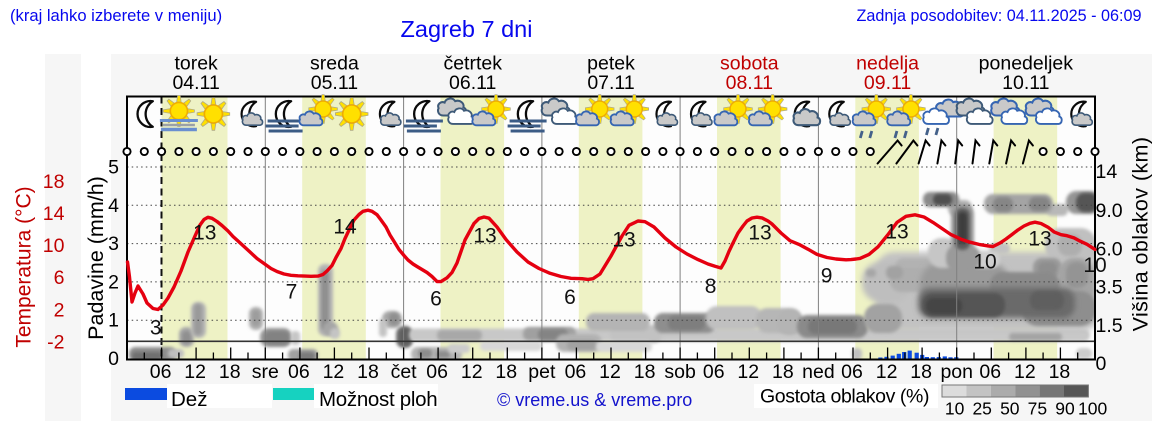  What do you see at coordinates (887, 83) in the screenshot?
I see `svg-text: 09.11` at bounding box center [887, 83].